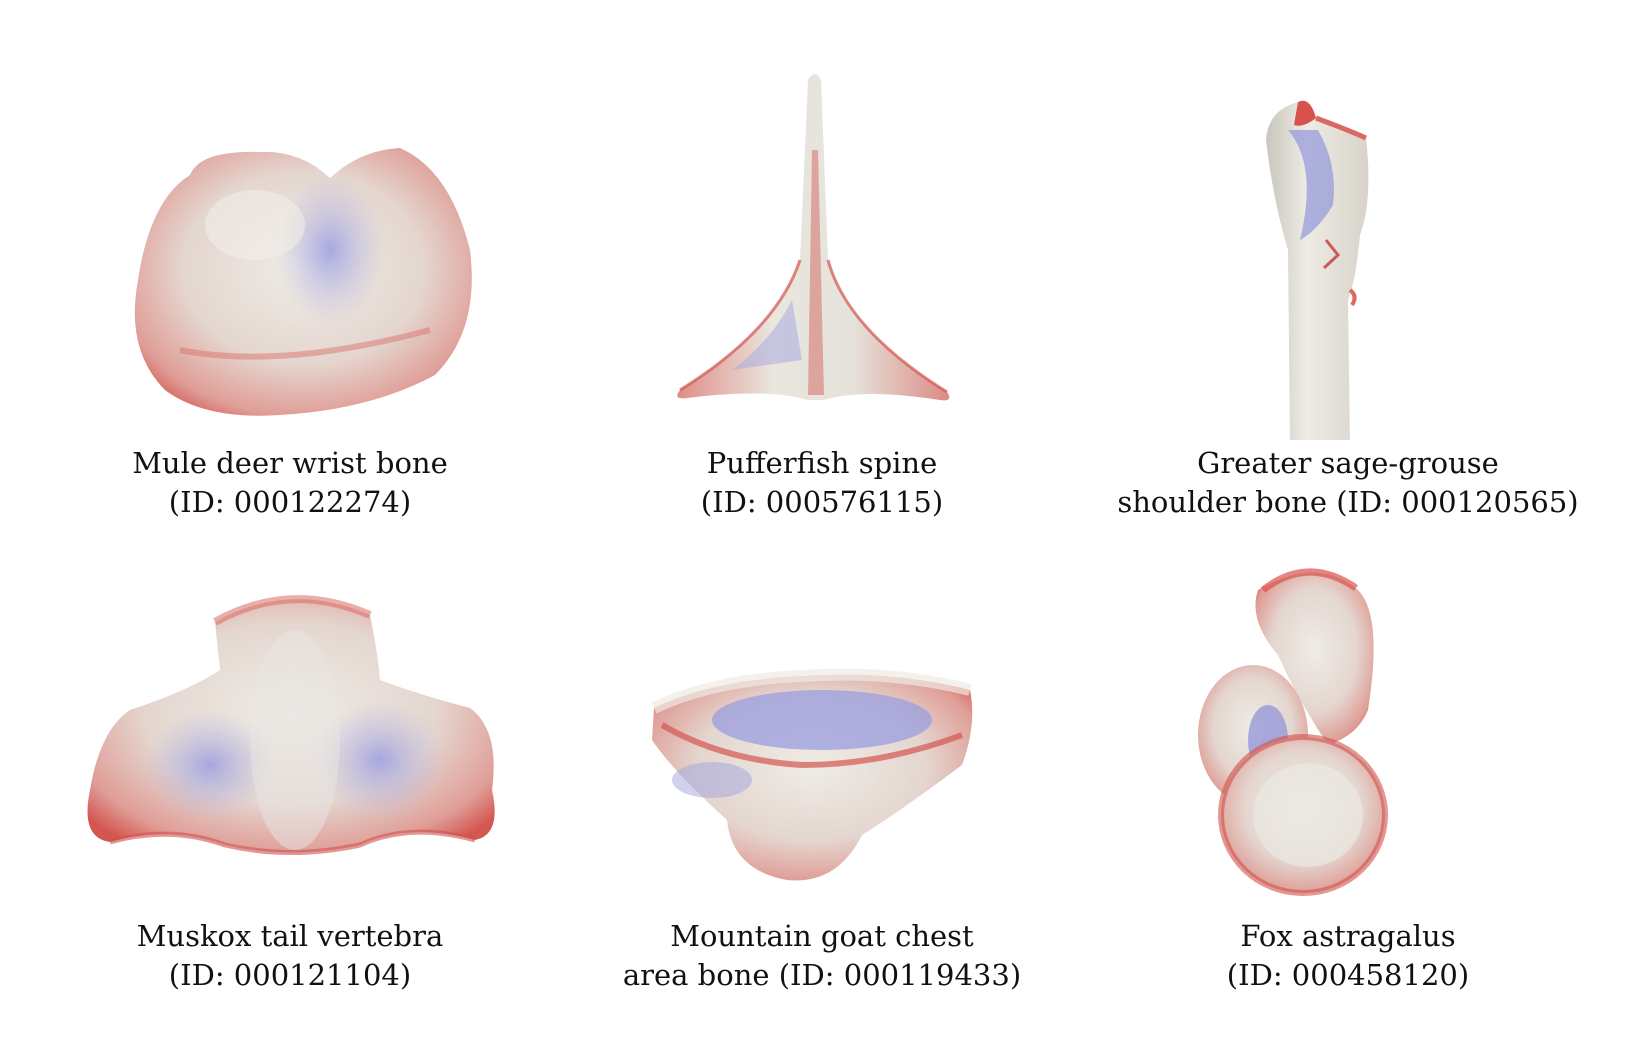 This screenshot has height=1056, width=1640. I want to click on mule-deer-wrist-bone-render, so click(290, 220).